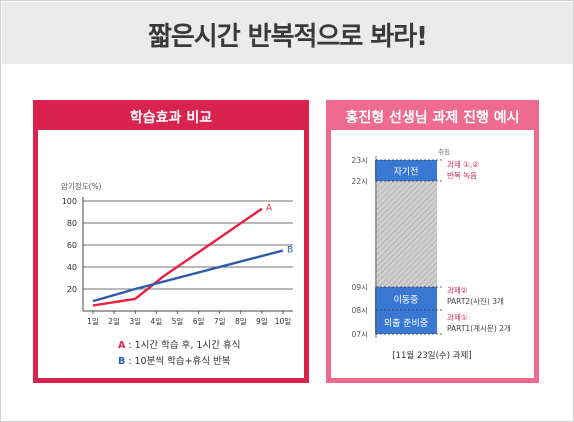 The image size is (574, 422). I want to click on x-tick-label: 10일, so click(283, 321).